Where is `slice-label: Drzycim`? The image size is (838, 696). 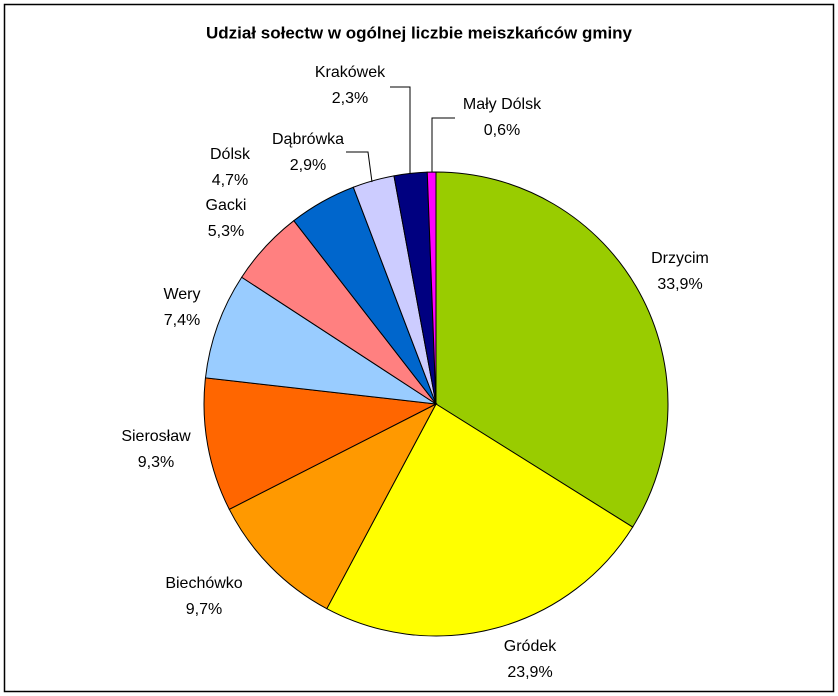 slice-label: Drzycim is located at coordinates (680, 258).